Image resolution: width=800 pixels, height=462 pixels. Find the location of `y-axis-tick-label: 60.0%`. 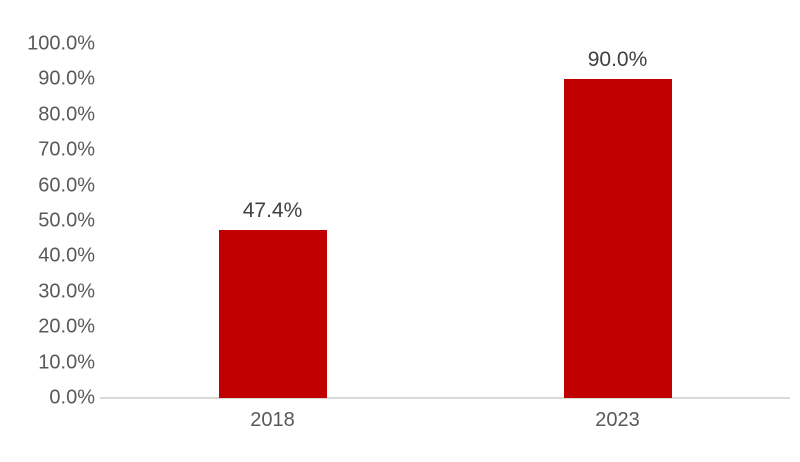

y-axis-tick-label: 60.0% is located at coordinates (66, 185).